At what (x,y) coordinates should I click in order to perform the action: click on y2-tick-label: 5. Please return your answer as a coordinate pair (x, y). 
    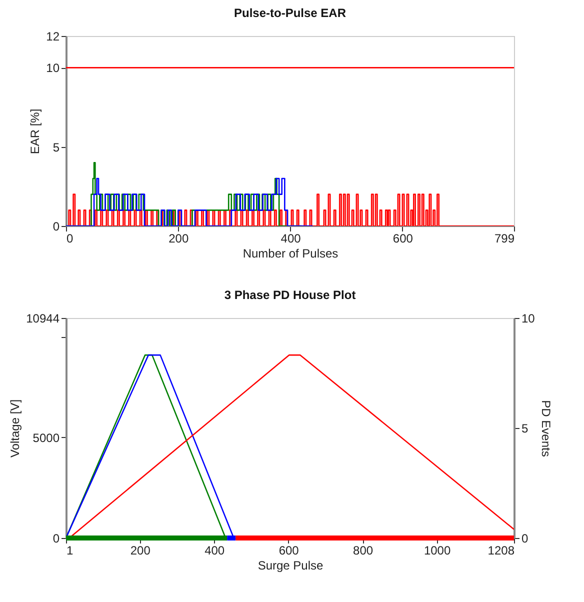
    Looking at the image, I should click on (525, 429).